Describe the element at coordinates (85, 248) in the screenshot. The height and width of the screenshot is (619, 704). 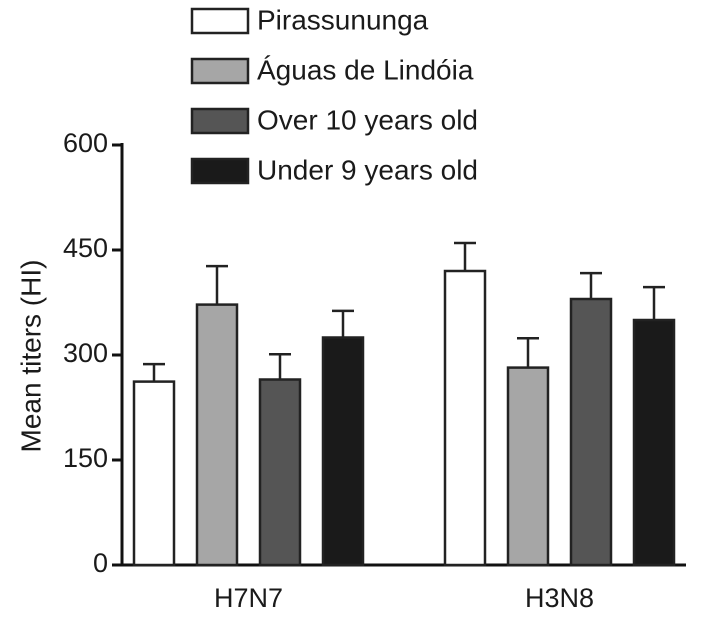
I see `y-tick-label: 450` at that location.